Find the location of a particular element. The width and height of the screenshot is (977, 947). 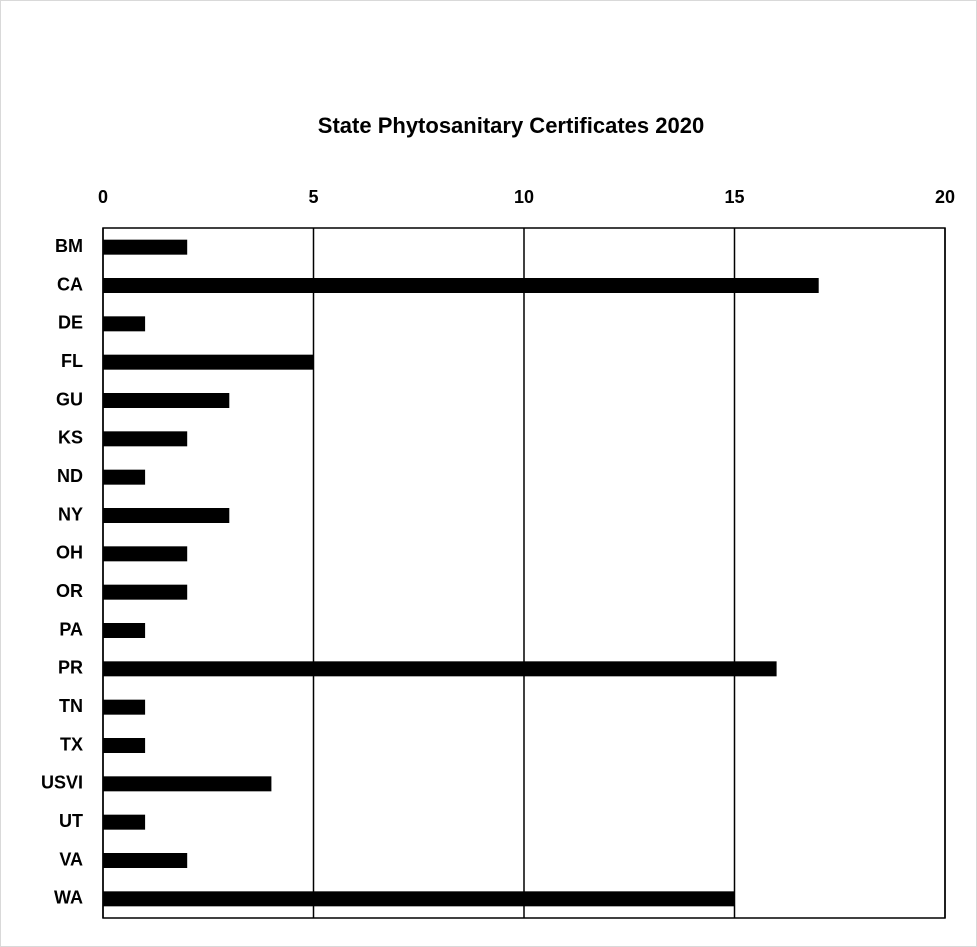

x-tick-label: 0 is located at coordinates (103, 197).